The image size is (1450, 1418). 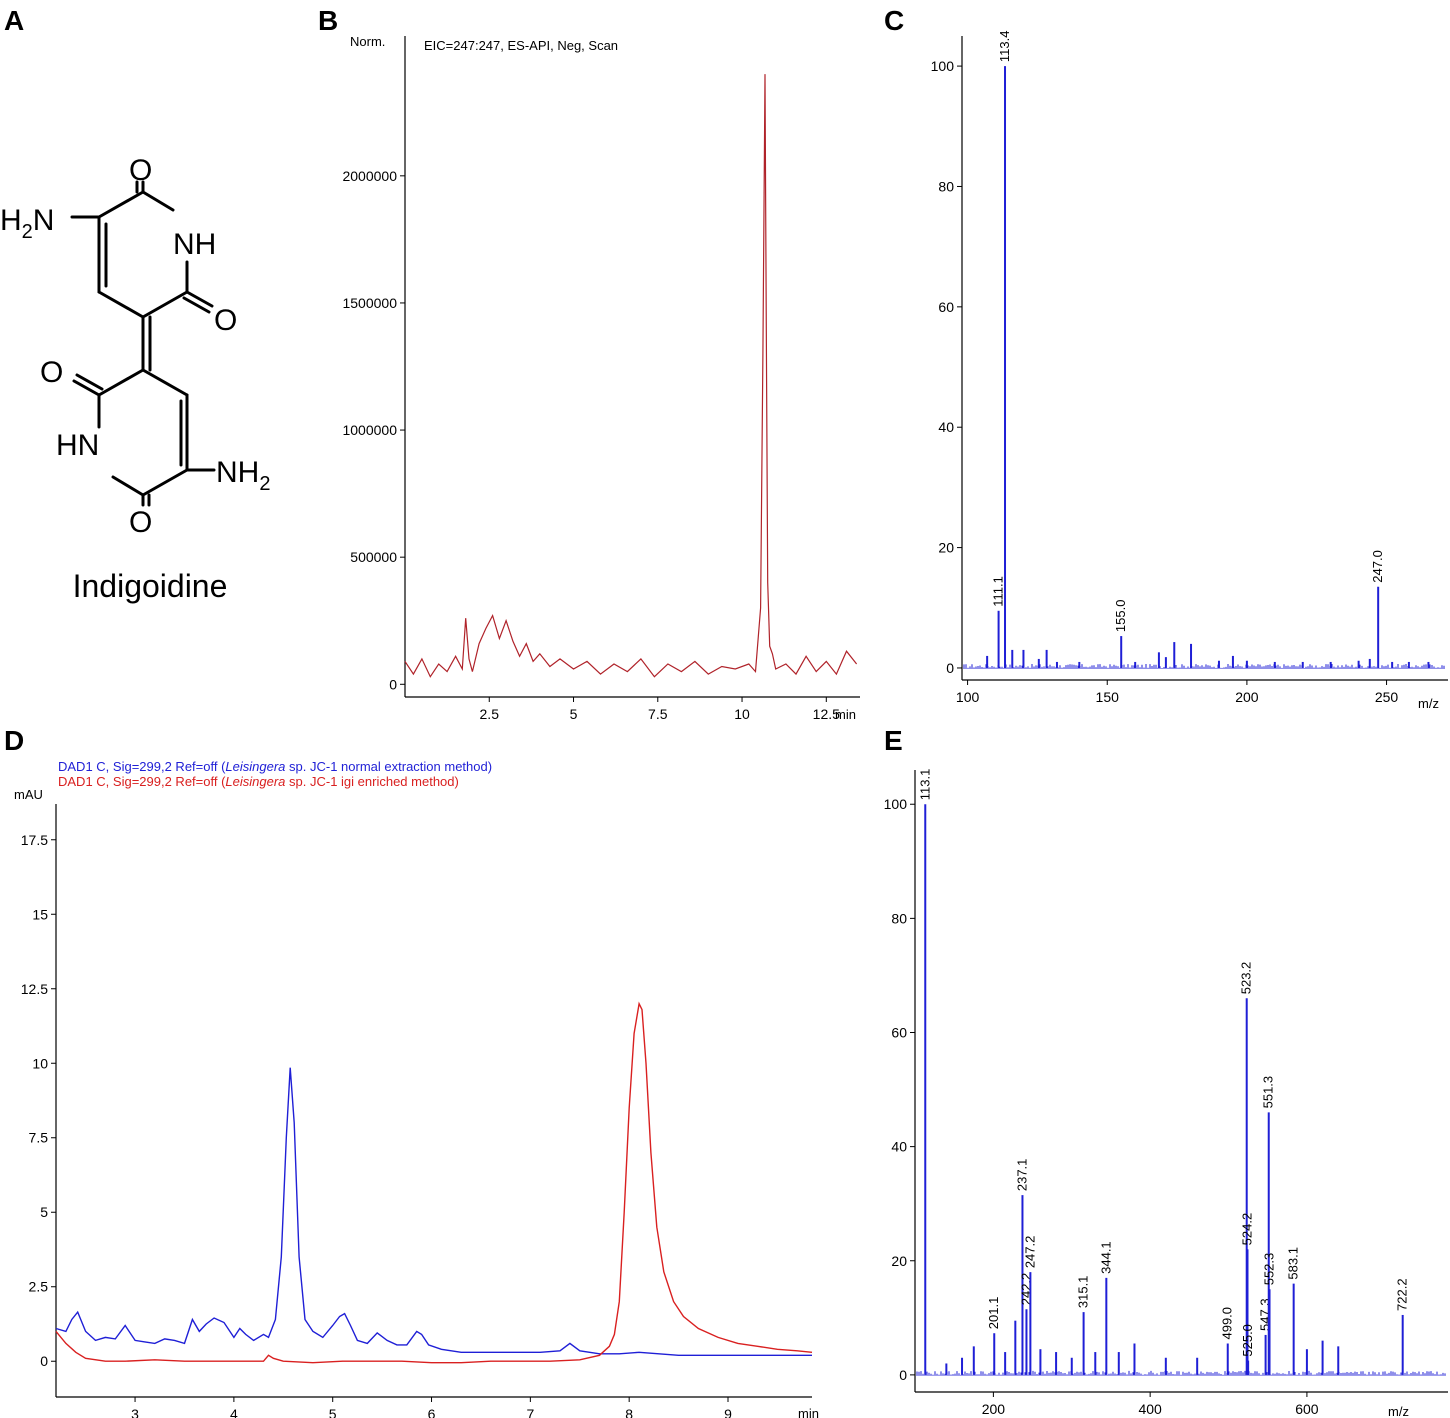 What do you see at coordinates (728, 1412) in the screenshot?
I see `x-tick-label: 9` at bounding box center [728, 1412].